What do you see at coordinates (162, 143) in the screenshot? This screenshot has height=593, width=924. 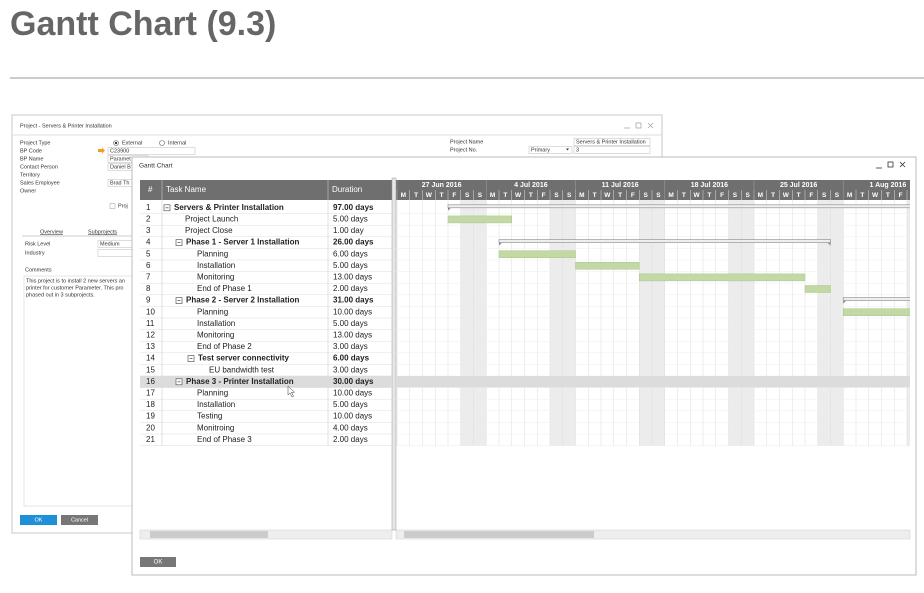 I see `radio-internal` at bounding box center [162, 143].